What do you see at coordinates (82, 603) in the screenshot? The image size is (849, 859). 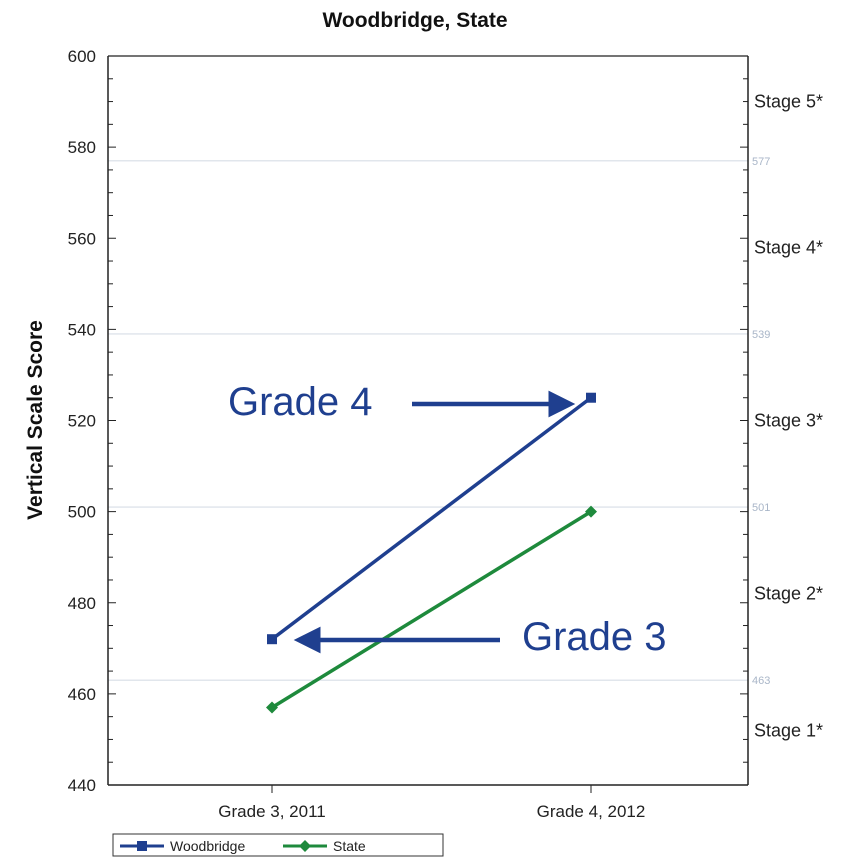 I see `y-tick-label: 480` at bounding box center [82, 603].